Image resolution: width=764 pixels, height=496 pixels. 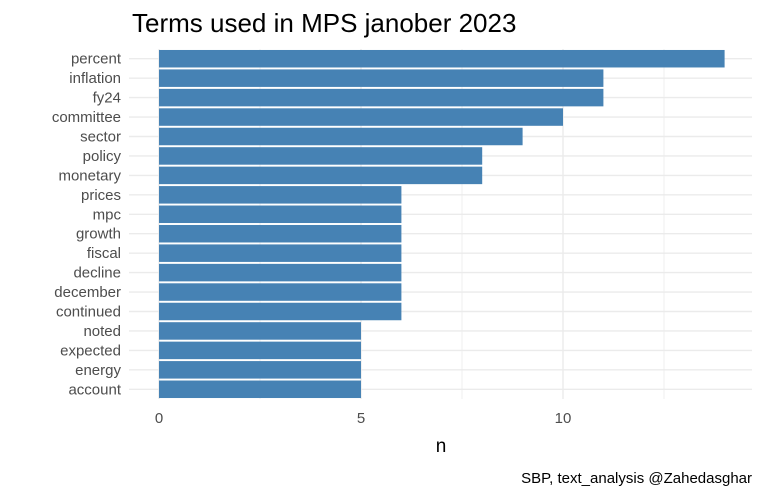 What do you see at coordinates (280, 214) in the screenshot?
I see `bar-mpc` at bounding box center [280, 214].